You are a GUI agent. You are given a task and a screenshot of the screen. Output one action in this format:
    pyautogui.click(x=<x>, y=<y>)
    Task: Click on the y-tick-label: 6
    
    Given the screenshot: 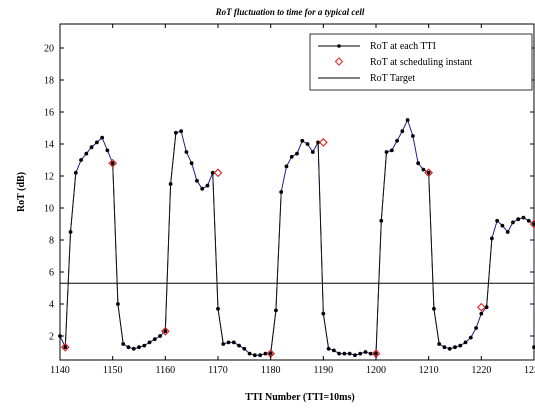 What is the action you would take?
    pyautogui.click(x=51, y=273)
    